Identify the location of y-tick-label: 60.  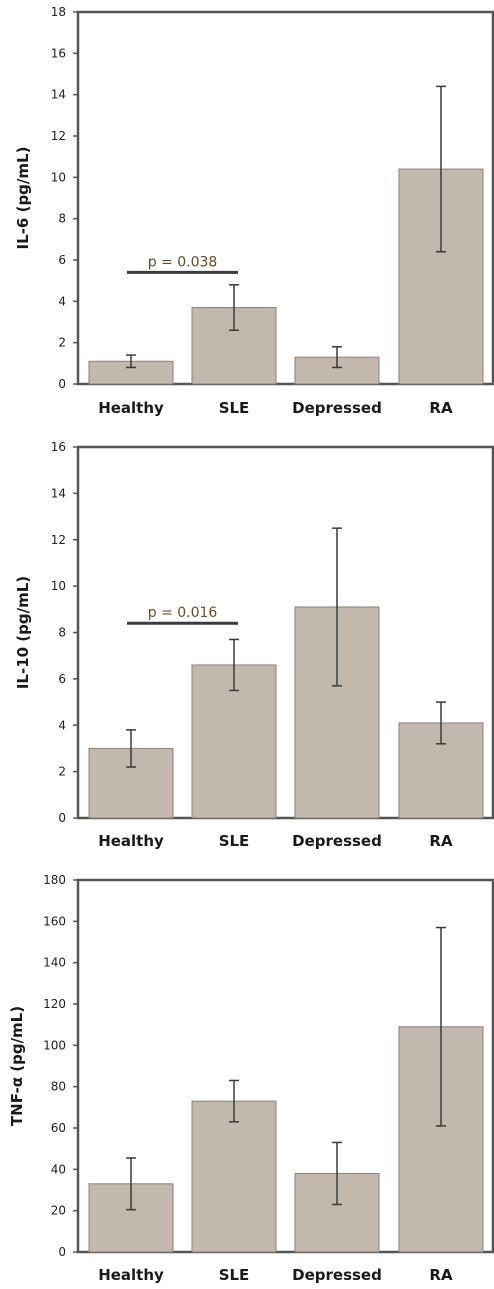
(58, 1128).